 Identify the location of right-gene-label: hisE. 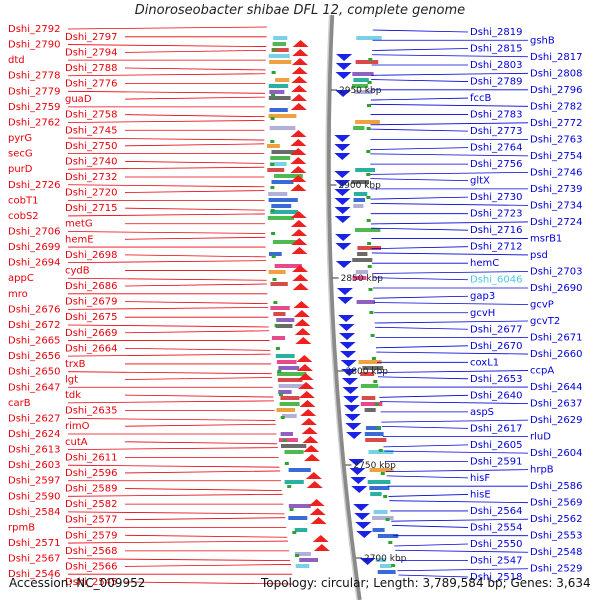
(480, 494).